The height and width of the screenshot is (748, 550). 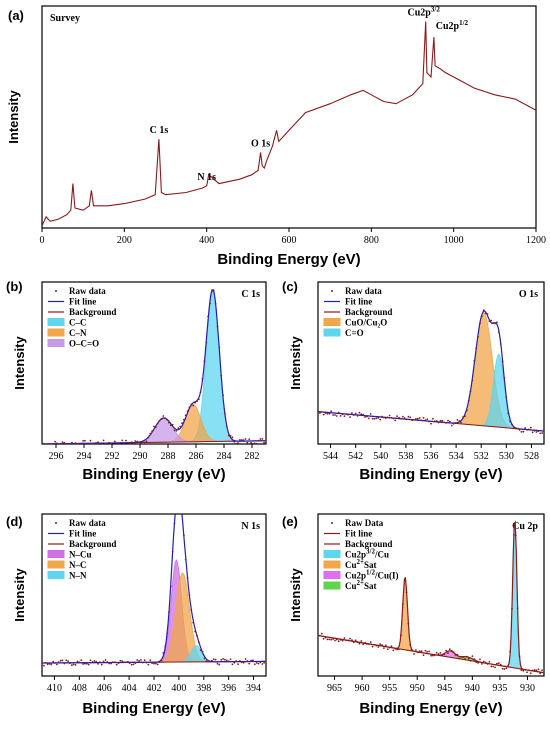 I want to click on peak-label: C 1s, so click(x=159, y=130).